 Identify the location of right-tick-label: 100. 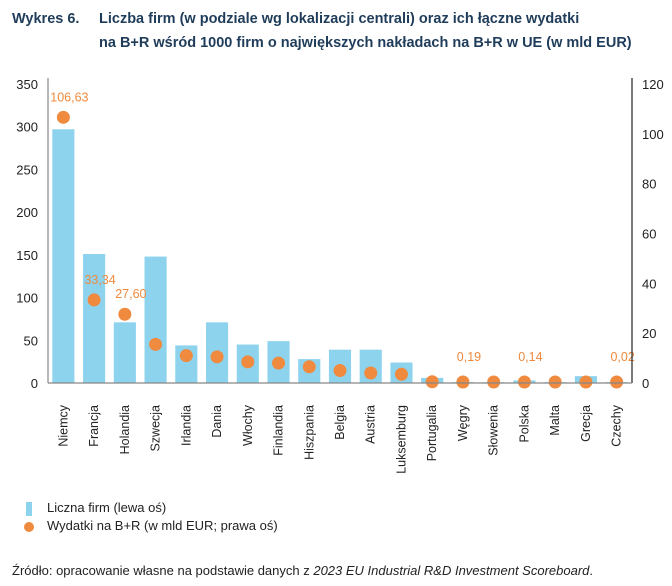
(653, 134).